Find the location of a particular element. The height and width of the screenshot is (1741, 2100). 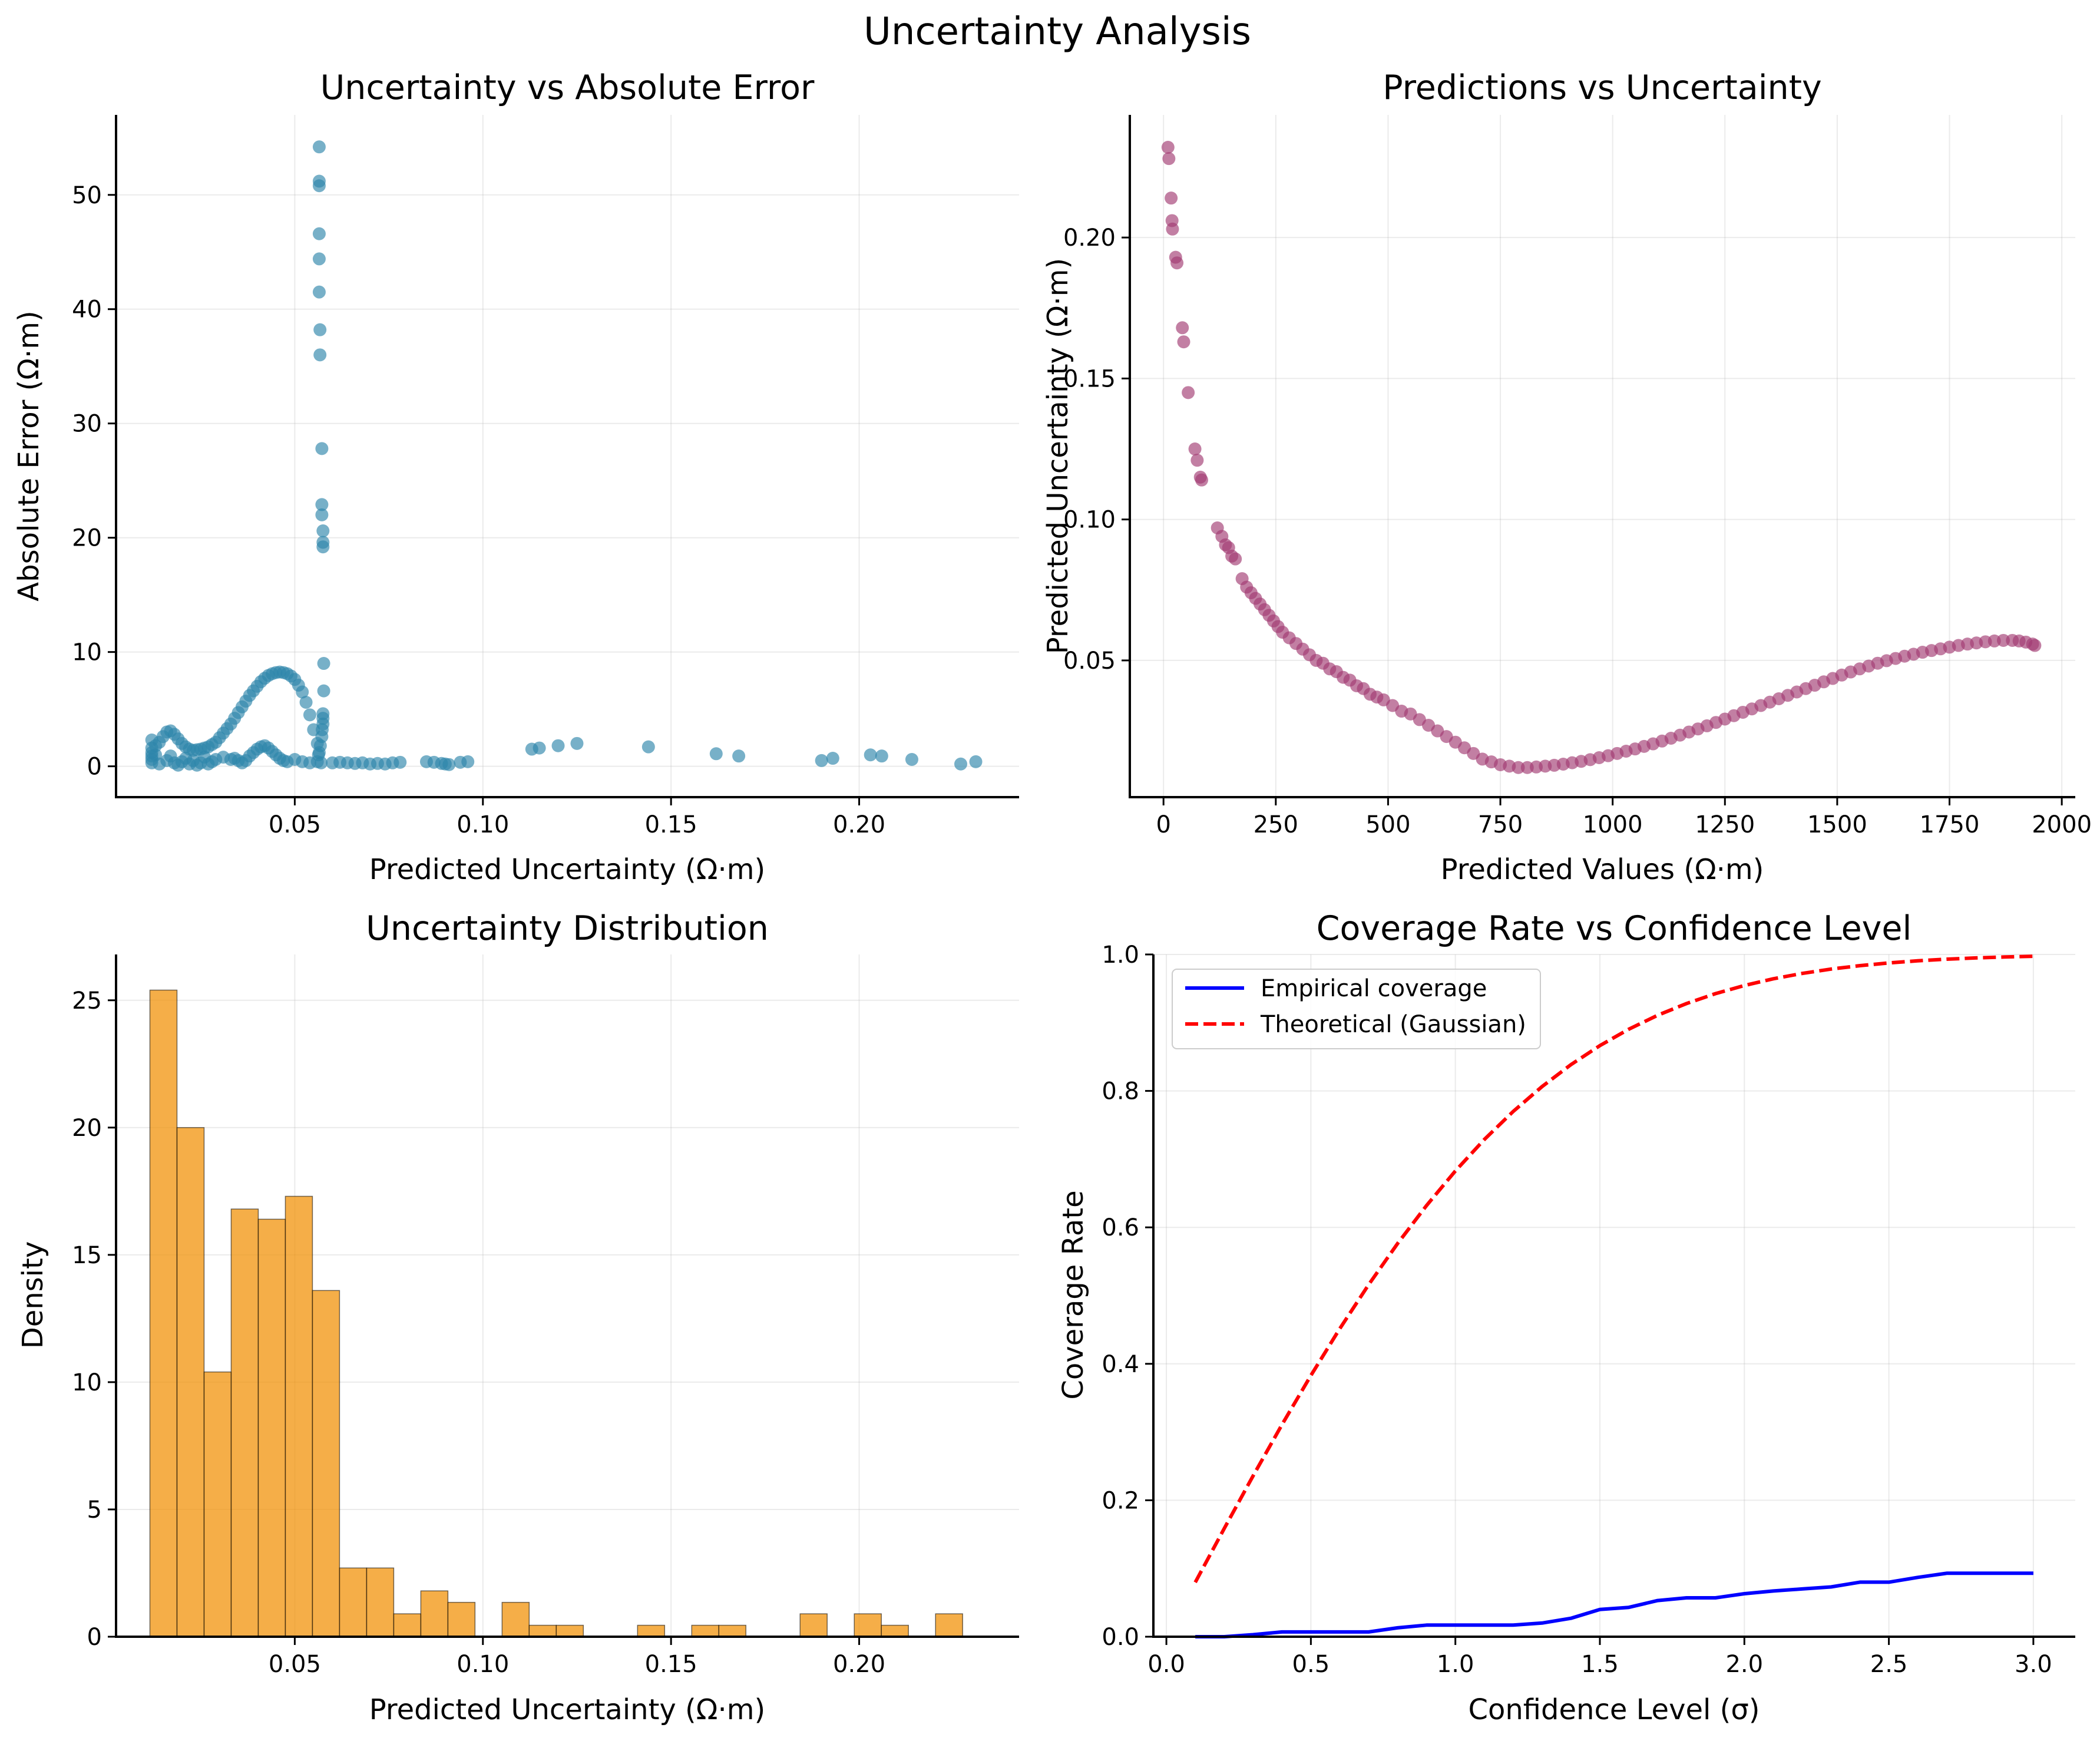

y-tick-label: 0.8 is located at coordinates (1120, 1091).